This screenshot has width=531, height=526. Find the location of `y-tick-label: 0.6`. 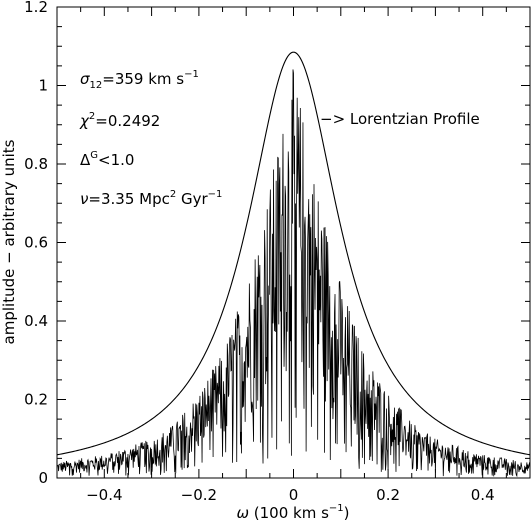

y-tick-label: 0.6 is located at coordinates (36, 243).